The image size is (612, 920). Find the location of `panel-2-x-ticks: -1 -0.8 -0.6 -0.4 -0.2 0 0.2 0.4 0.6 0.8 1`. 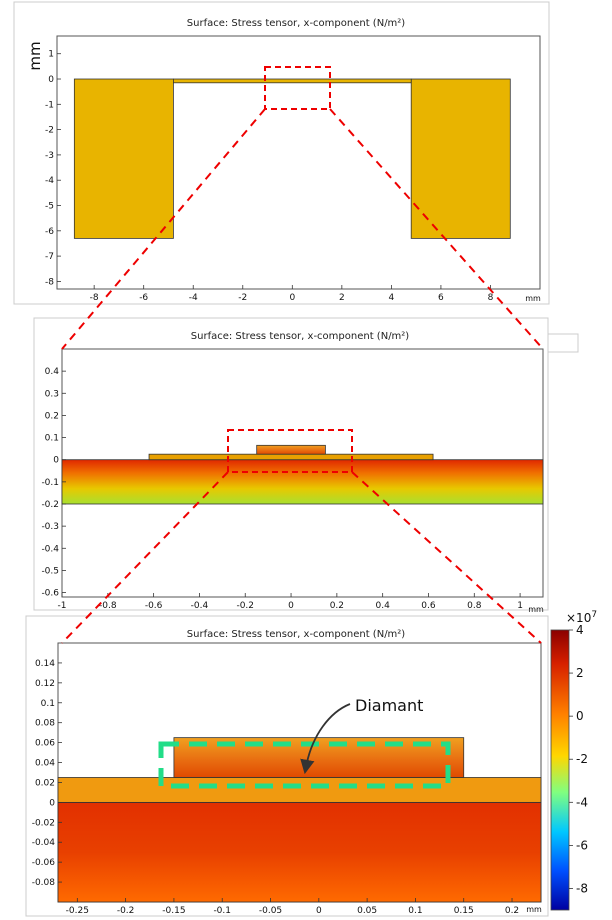

panel-2-x-ticks: -1 -0.8 -0.6 -0.4 -0.2 0 0.2 0.4 0.6 0.8 1 is located at coordinates (290, 602).